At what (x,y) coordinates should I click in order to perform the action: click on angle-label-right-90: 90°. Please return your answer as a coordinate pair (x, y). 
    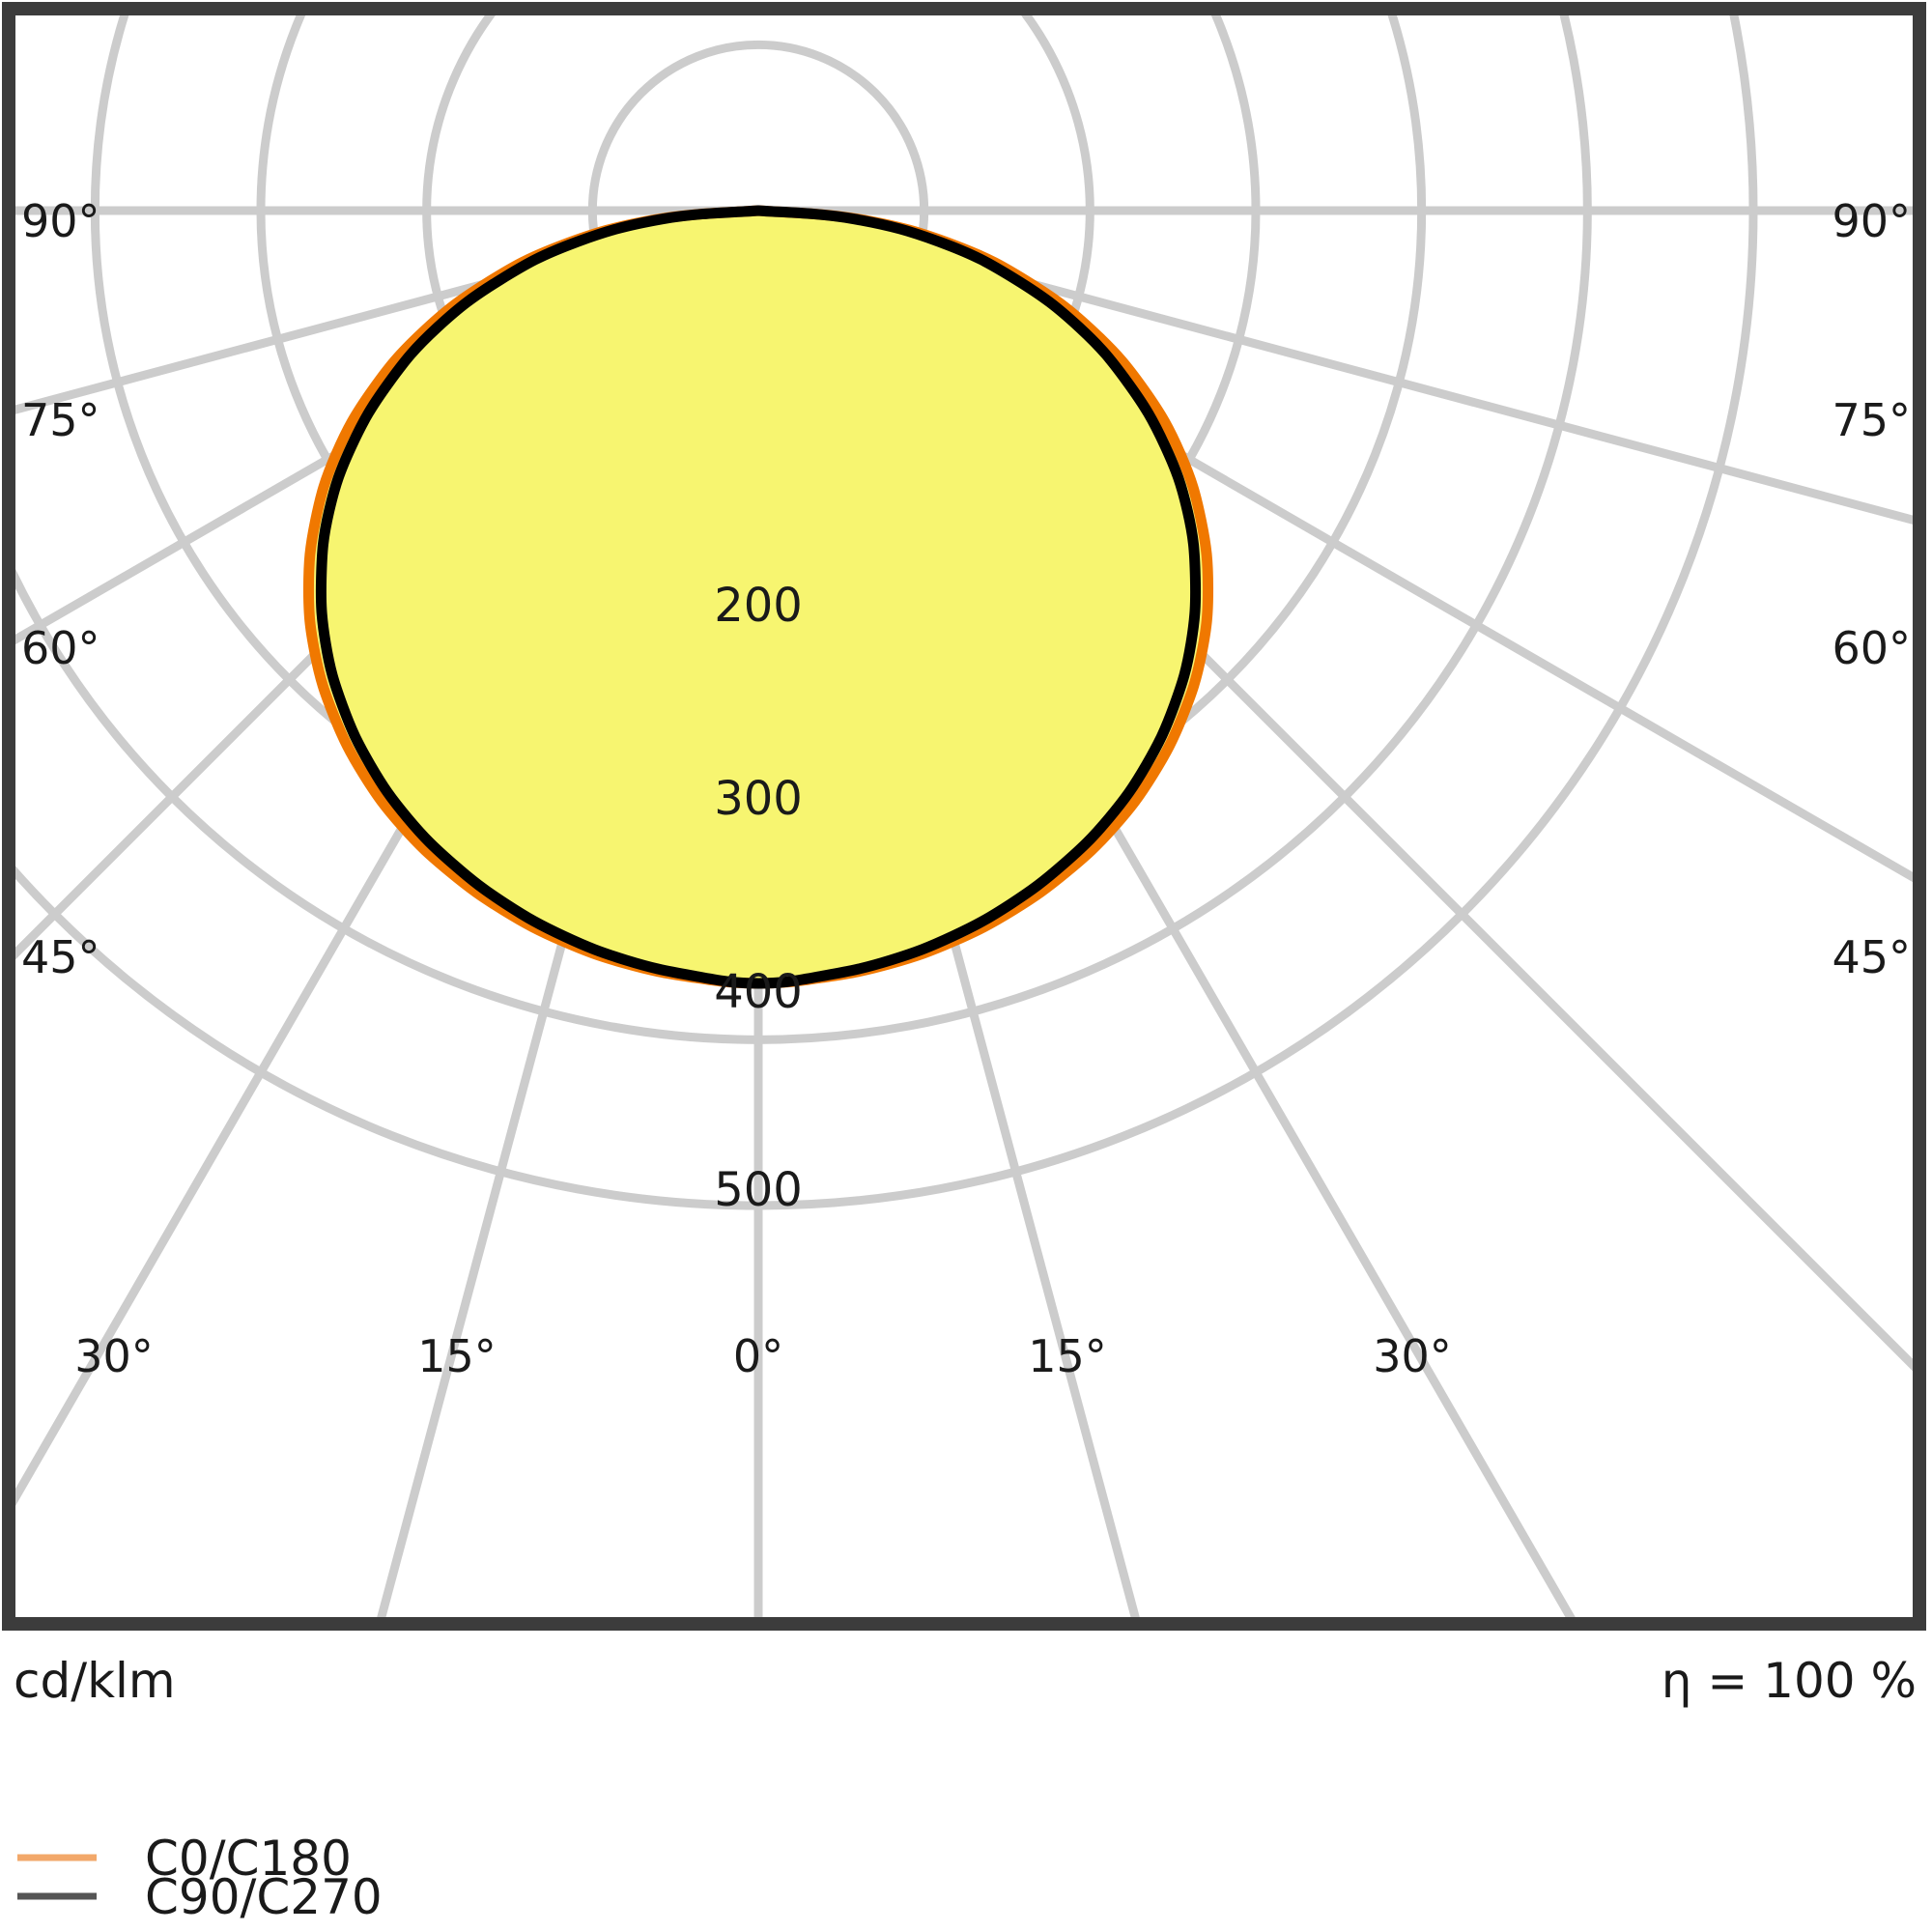
    Looking at the image, I should click on (1871, 221).